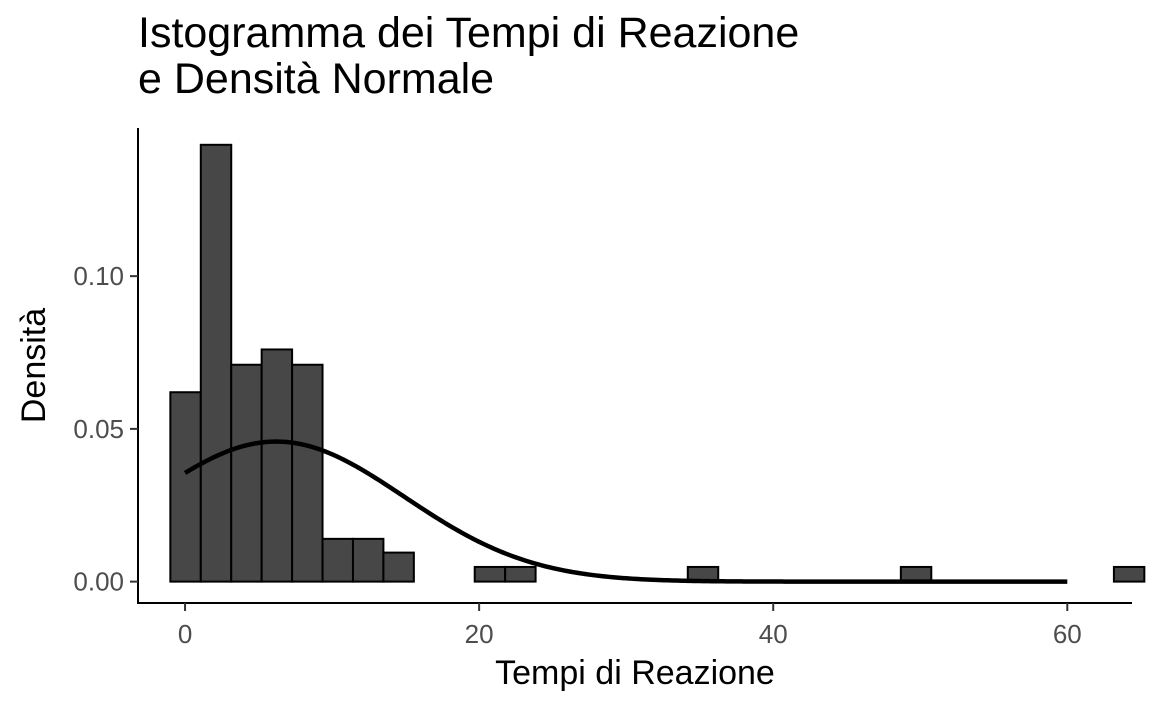  What do you see at coordinates (635, 673) in the screenshot?
I see `x-axis-title: Tempi di Reazione` at bounding box center [635, 673].